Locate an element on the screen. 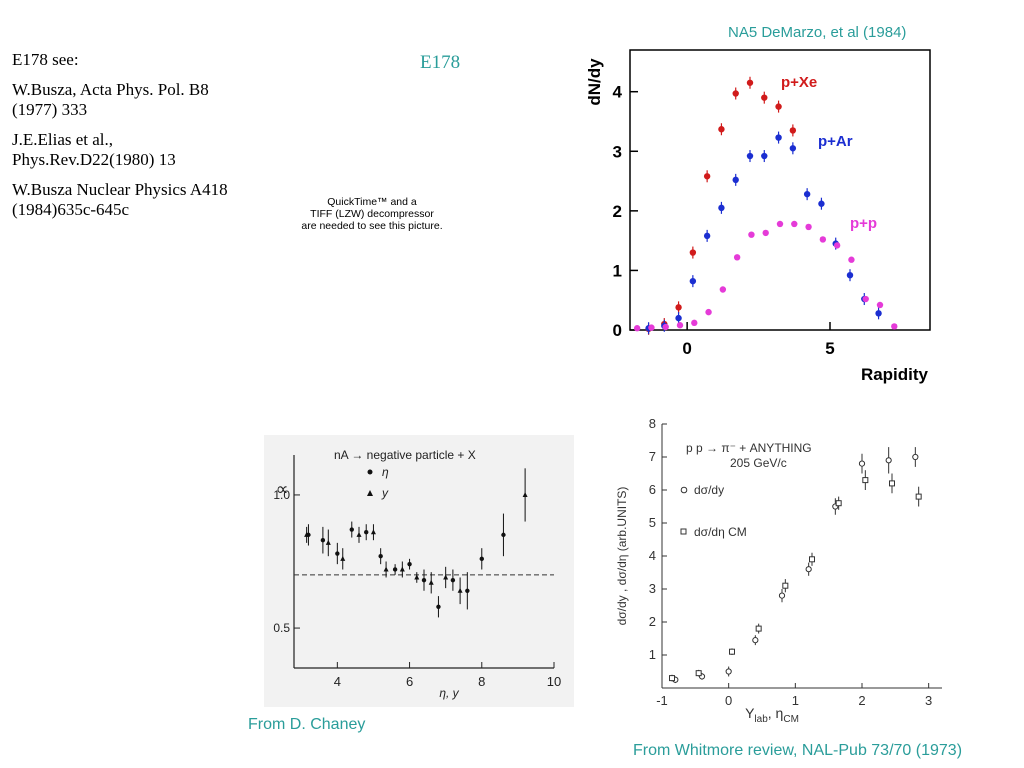 The height and width of the screenshot is (768, 1024). y-axis-label: dσ/dy , dσ/dη (arb.UNITS) is located at coordinates (622, 556).